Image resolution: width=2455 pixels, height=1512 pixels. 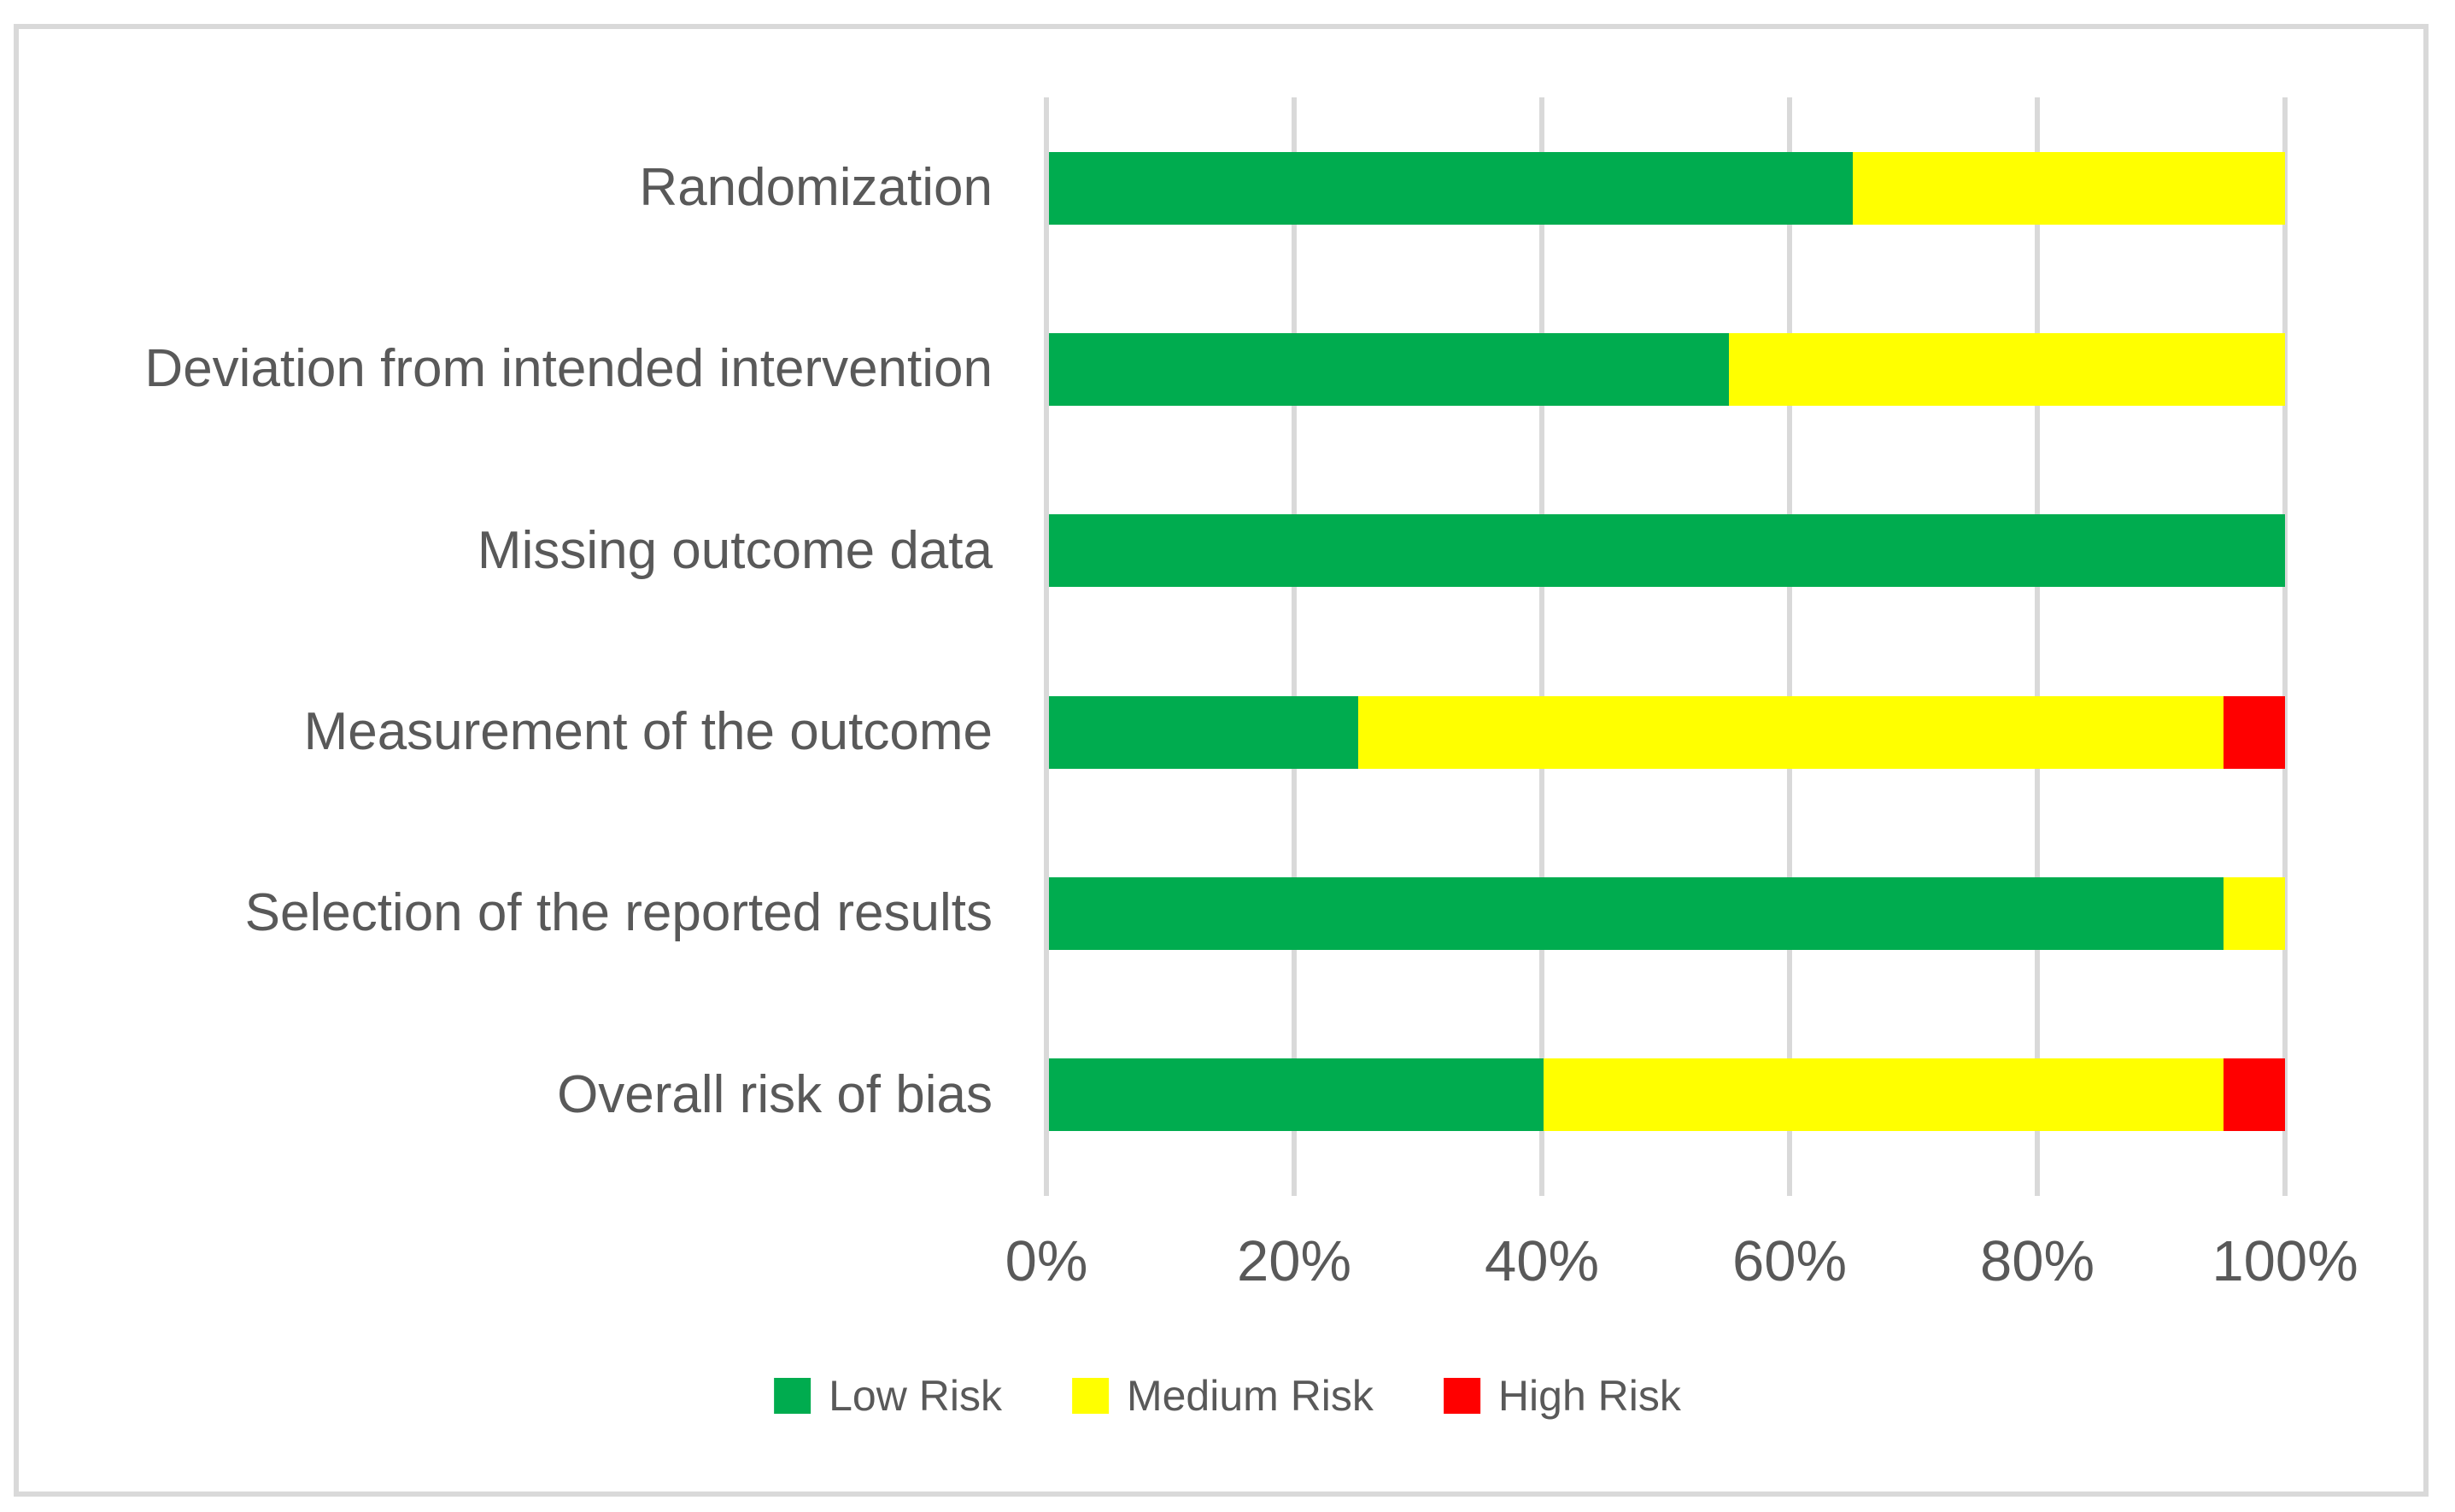 I want to click on category-label: Overall risk of bias, so click(x=775, y=1094).